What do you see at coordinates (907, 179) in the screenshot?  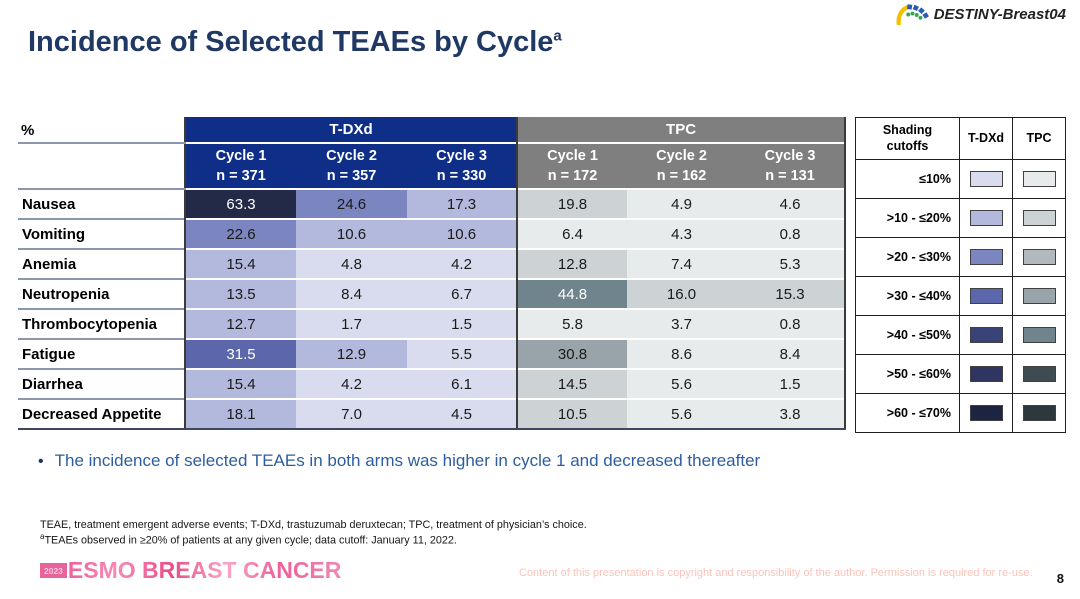 I see `legend-cutoff-label: ≤10%` at bounding box center [907, 179].